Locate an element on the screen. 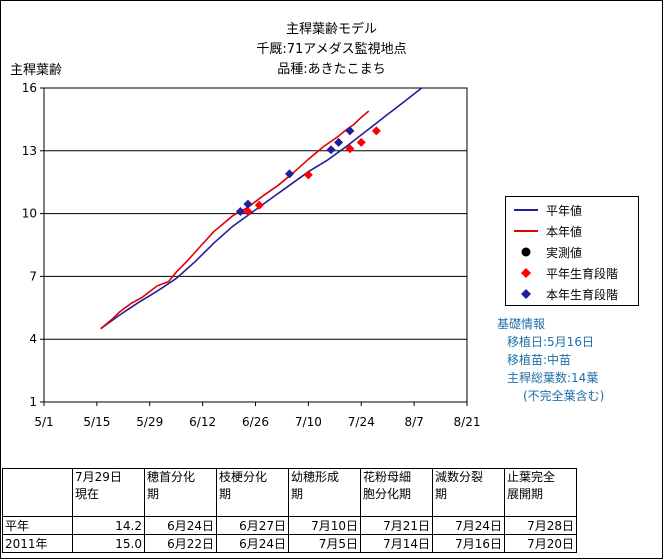 The width and height of the screenshot is (663, 559). legend-label: 本年生育段階 is located at coordinates (582, 295).